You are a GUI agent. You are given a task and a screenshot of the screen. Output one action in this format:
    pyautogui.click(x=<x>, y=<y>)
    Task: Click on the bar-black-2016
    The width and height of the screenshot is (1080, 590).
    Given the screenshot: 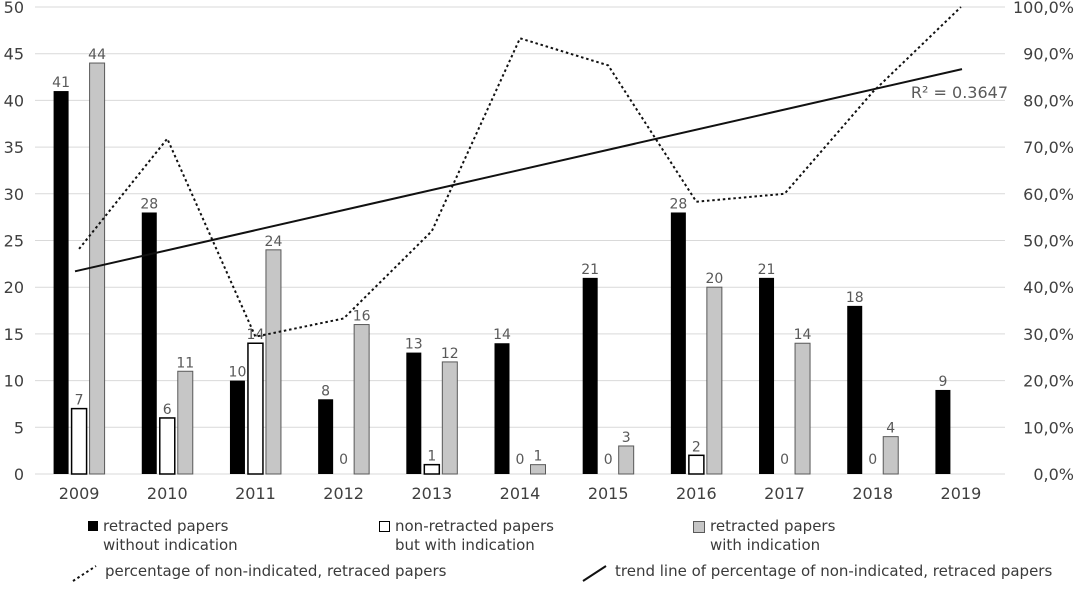 What is the action you would take?
    pyautogui.click(x=678, y=343)
    